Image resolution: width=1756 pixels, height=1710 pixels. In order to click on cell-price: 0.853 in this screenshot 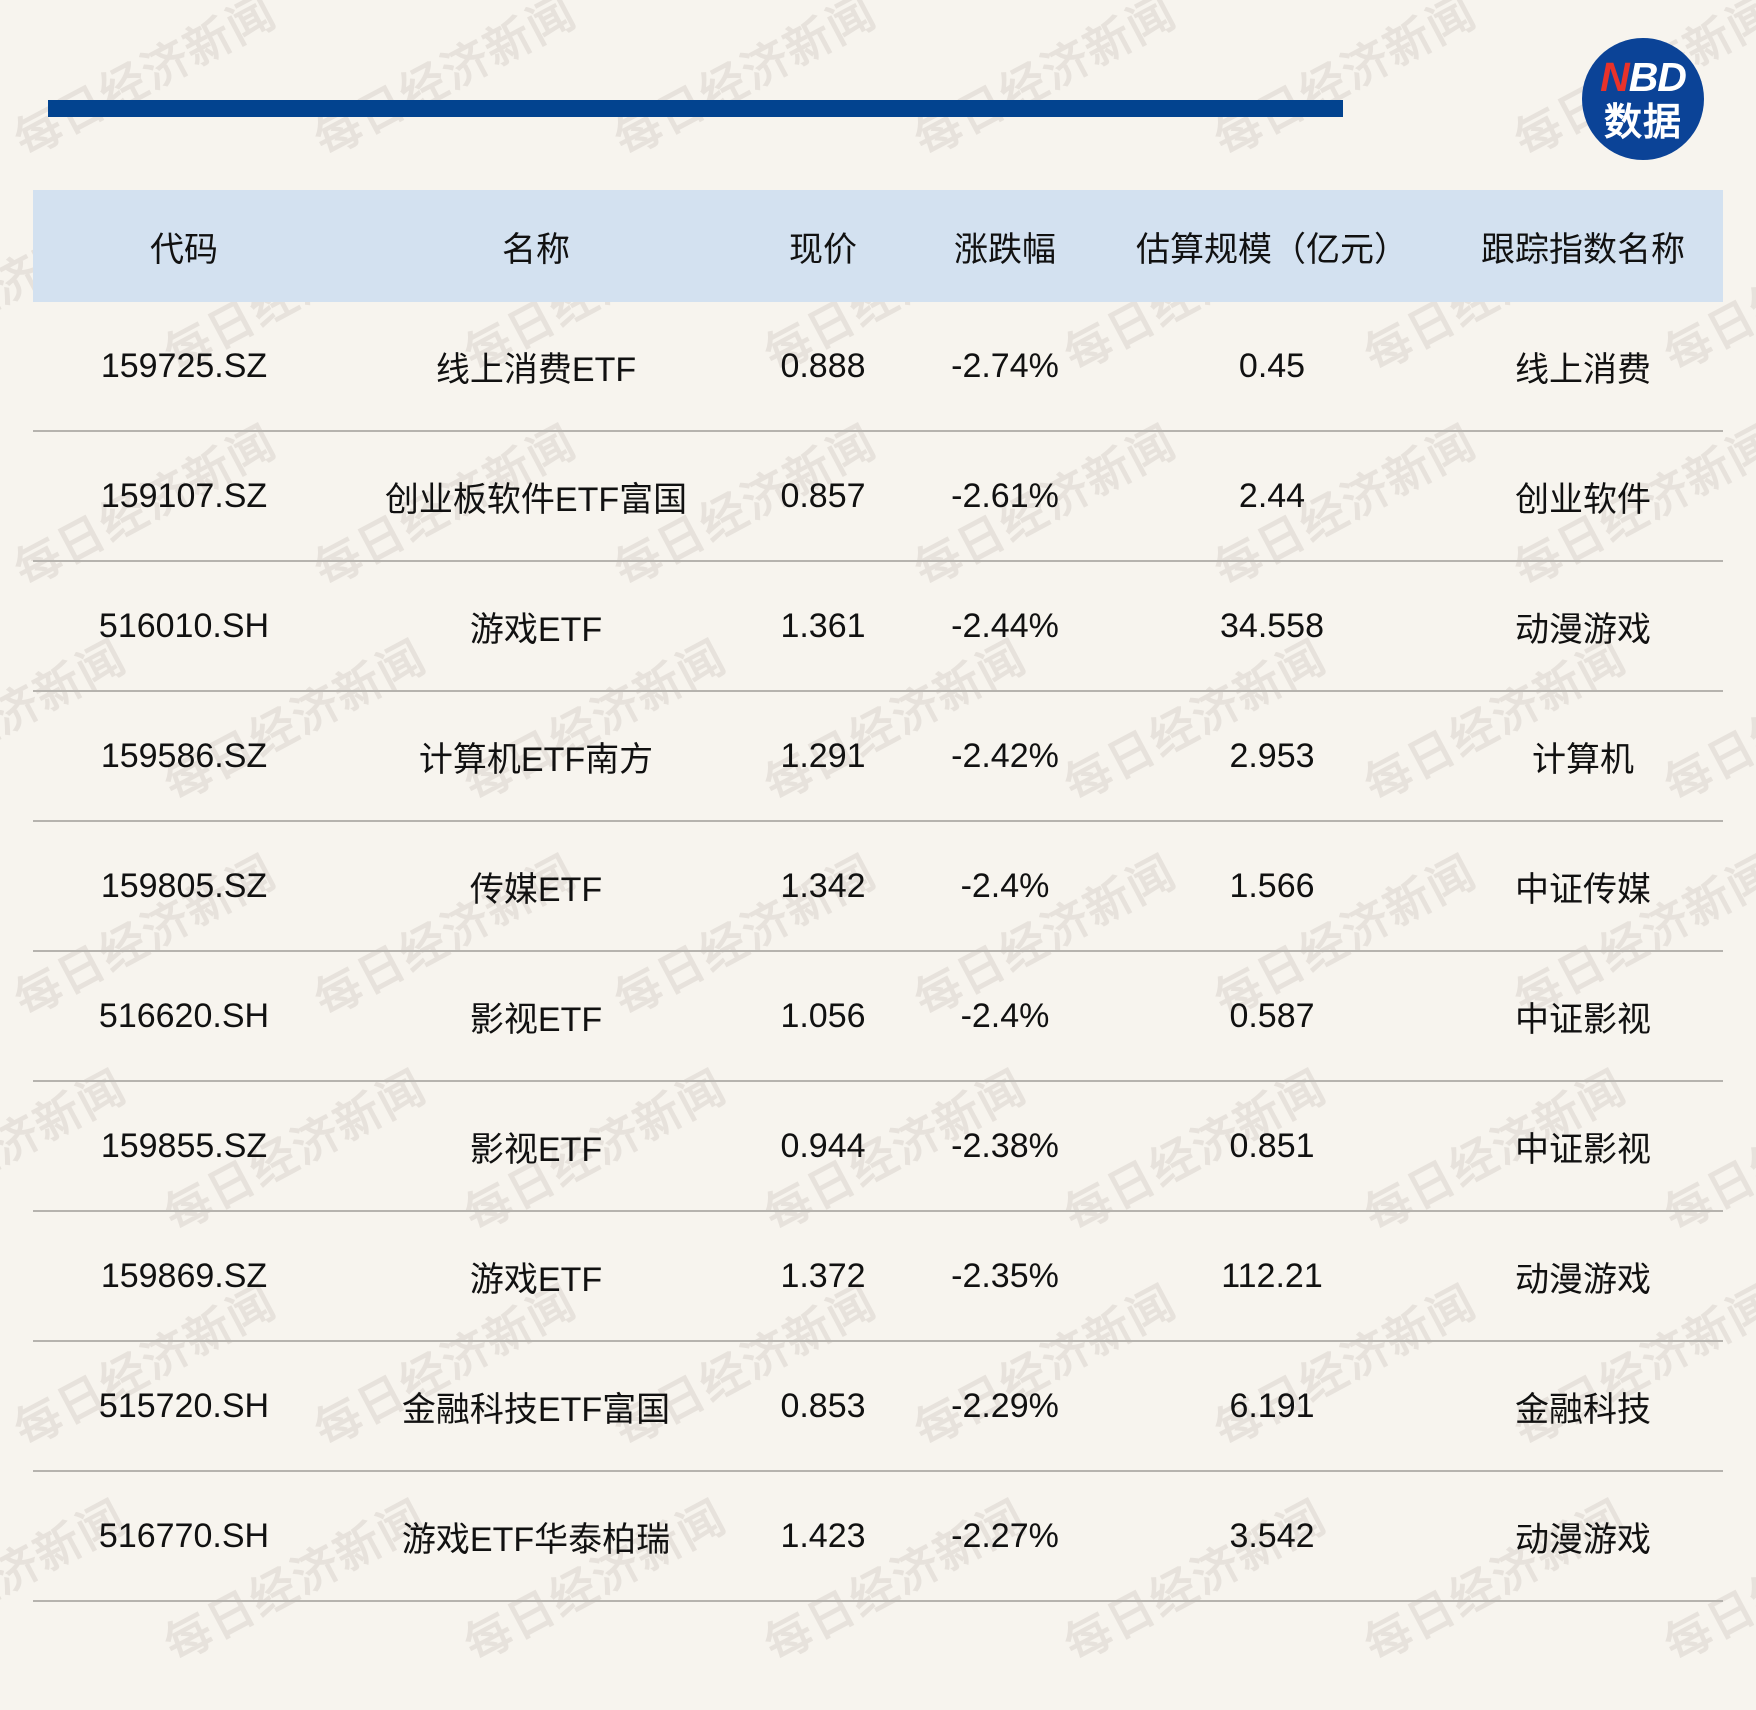, I will do `click(823, 1406)`.